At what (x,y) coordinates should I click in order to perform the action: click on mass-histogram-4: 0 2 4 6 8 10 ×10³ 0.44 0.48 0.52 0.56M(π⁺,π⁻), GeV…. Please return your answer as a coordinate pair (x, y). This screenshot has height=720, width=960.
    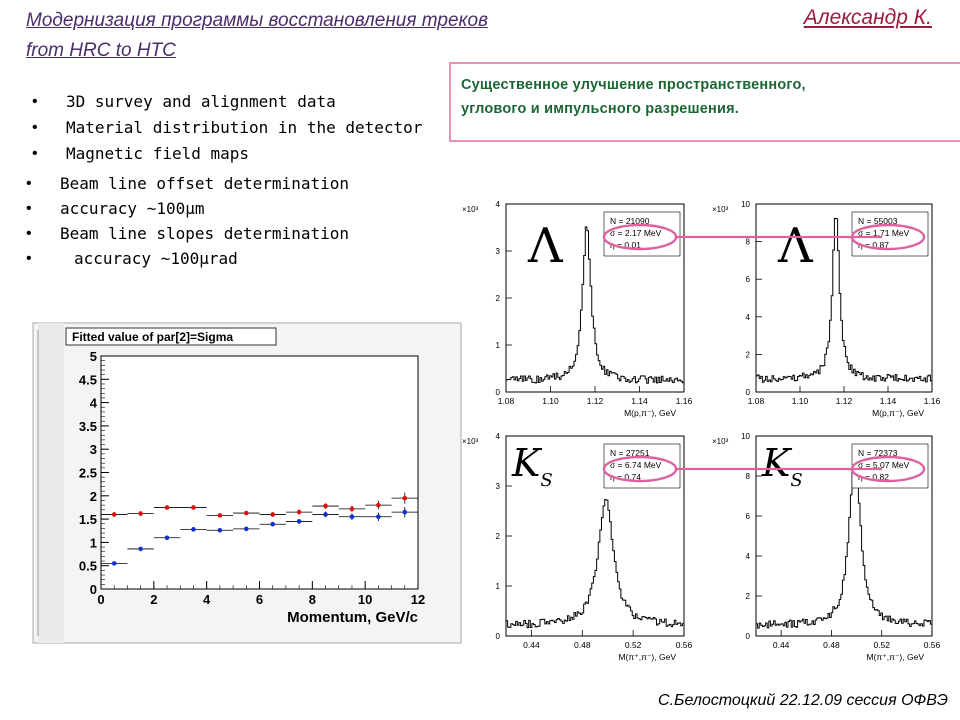
    Looking at the image, I should click on (826, 547).